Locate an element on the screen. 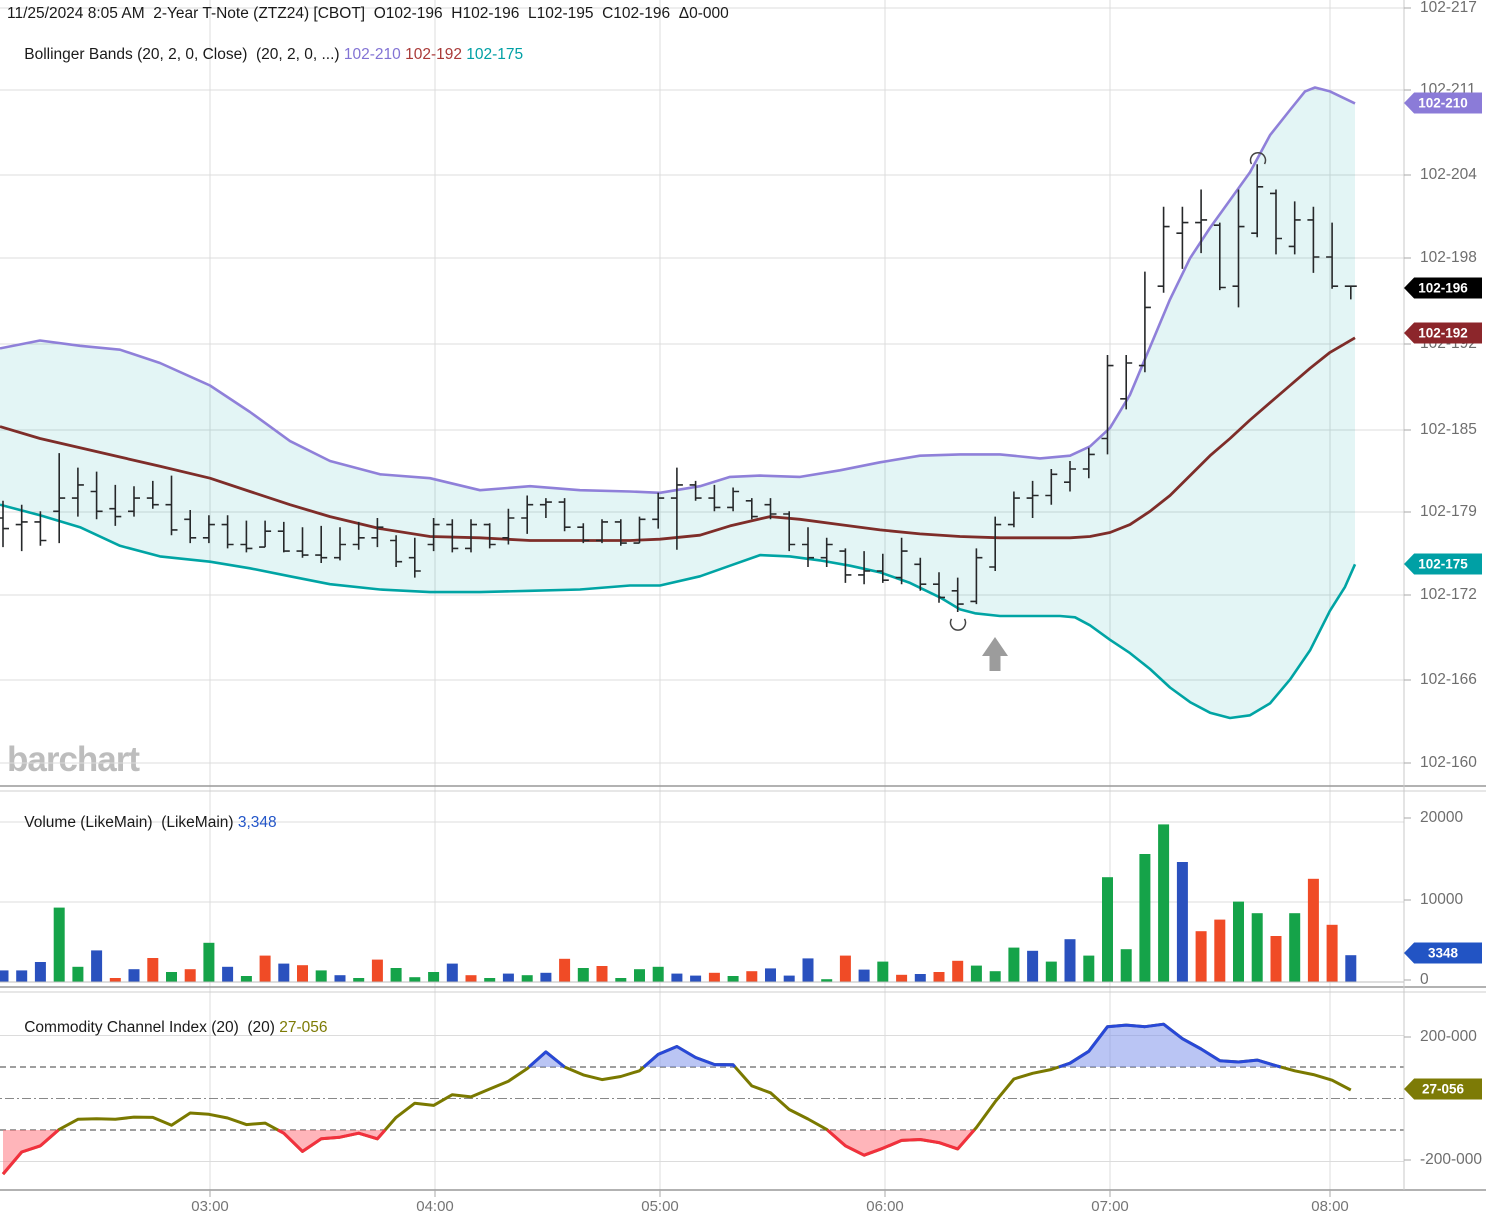 This screenshot has height=1226, width=1486. cci-title-label: Commodity Channel Index (20) (20) is located at coordinates (152, 1027).